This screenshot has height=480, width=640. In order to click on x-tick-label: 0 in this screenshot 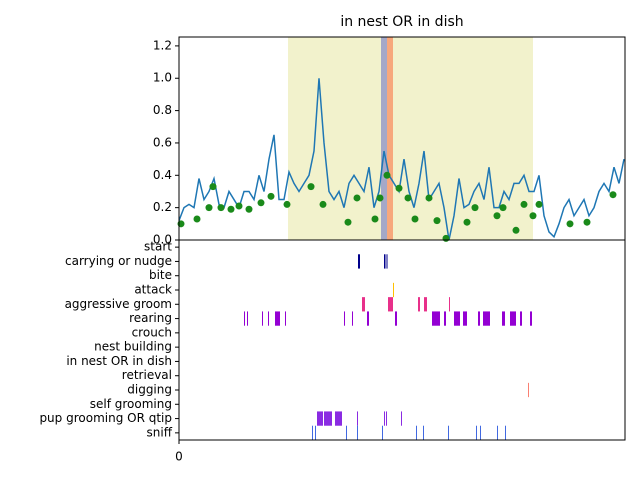, I will do `click(179, 457)`.